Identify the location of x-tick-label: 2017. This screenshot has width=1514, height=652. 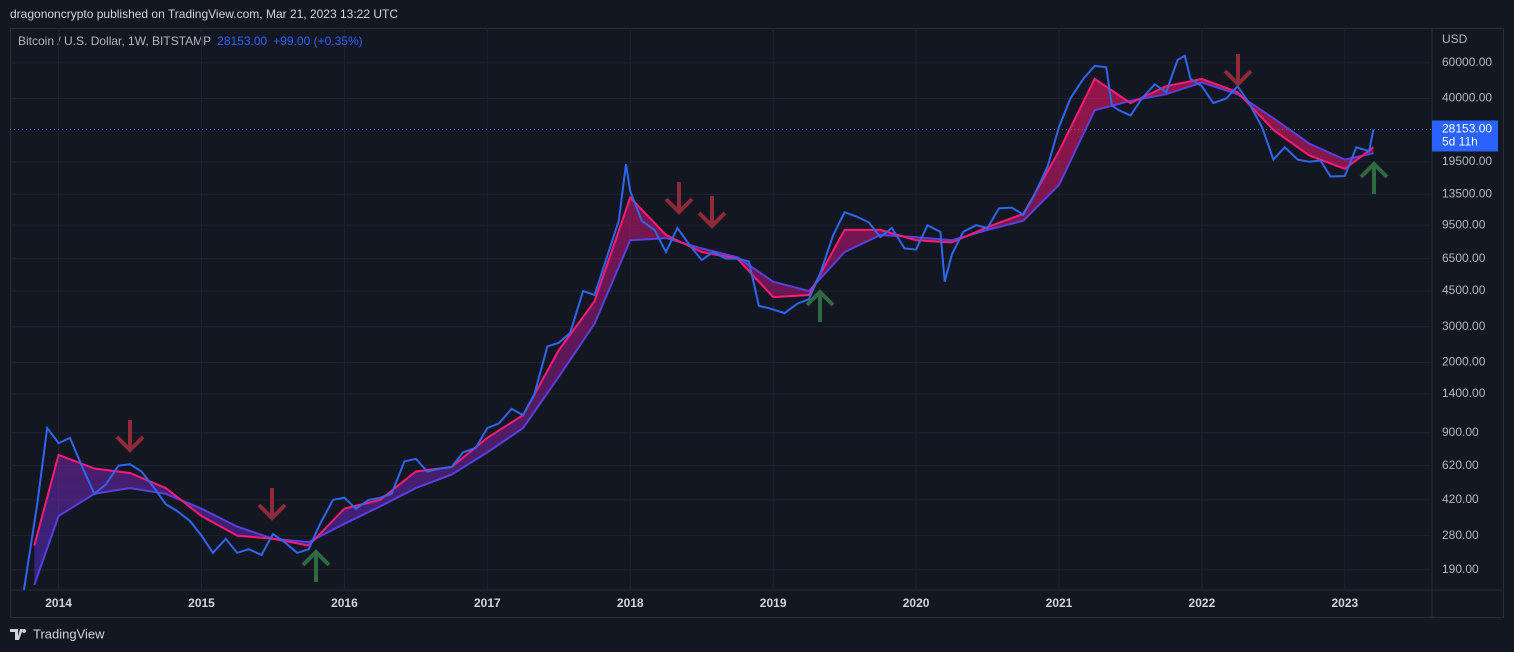
(487, 603).